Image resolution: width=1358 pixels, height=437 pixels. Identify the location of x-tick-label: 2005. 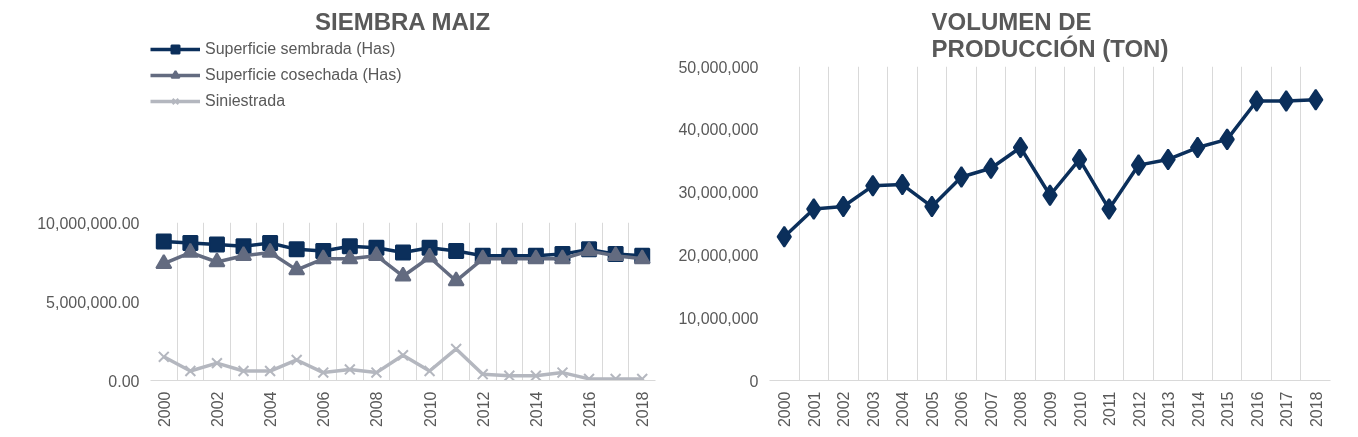
(932, 409).